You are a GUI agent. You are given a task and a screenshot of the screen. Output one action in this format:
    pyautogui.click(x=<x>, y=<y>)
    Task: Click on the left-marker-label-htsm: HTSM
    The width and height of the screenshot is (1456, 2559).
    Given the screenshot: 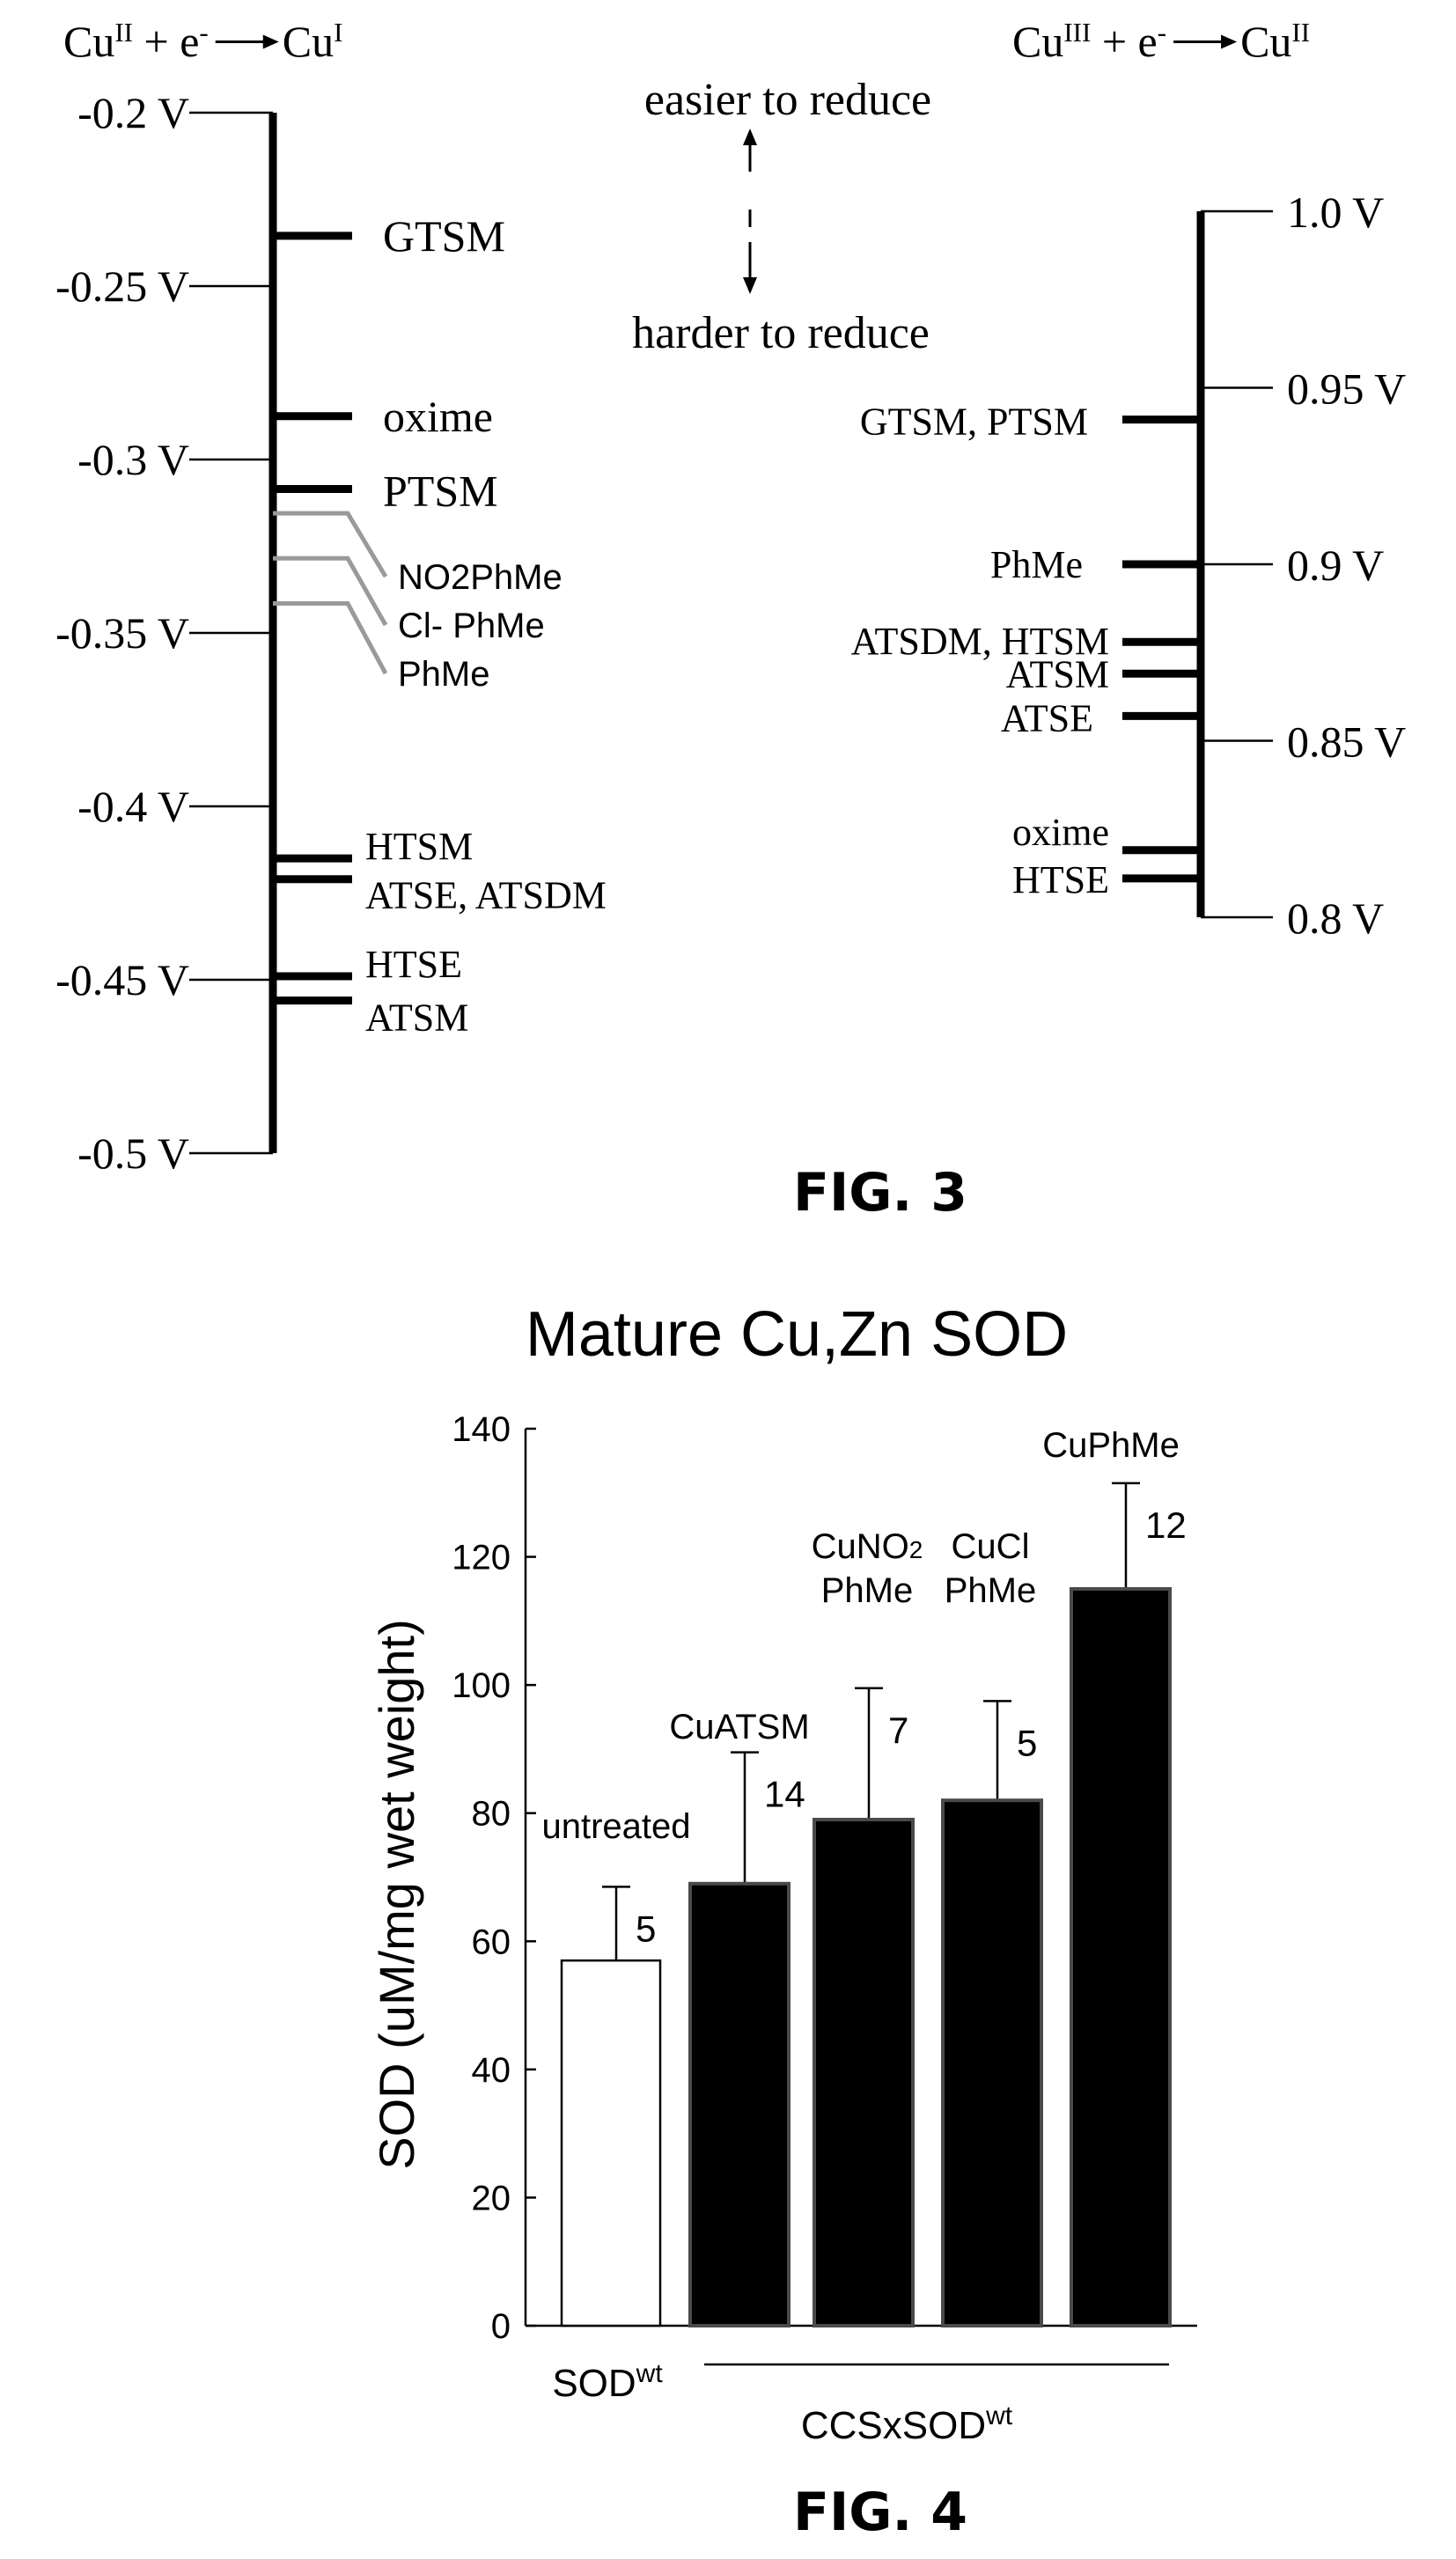 What is the action you would take?
    pyautogui.click(x=419, y=846)
    